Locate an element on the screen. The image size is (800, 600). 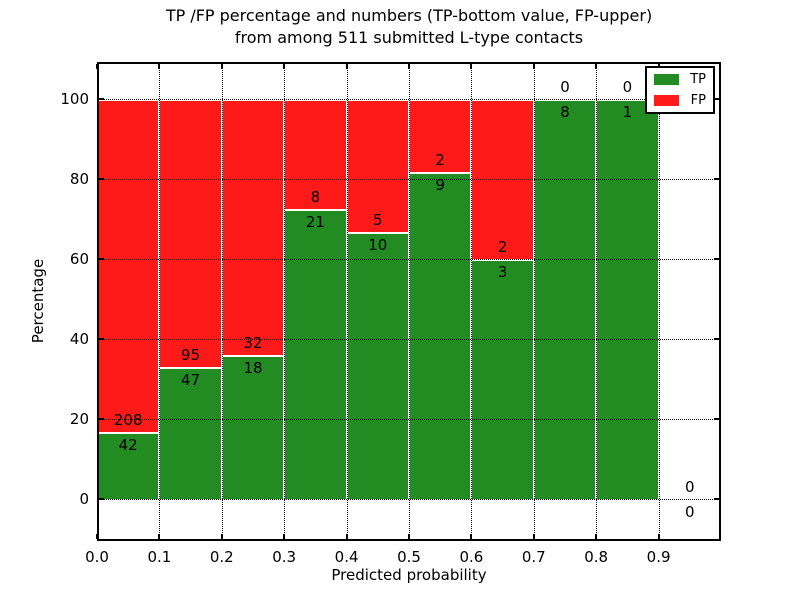
x-tick-label: 0.6 is located at coordinates (471, 557).